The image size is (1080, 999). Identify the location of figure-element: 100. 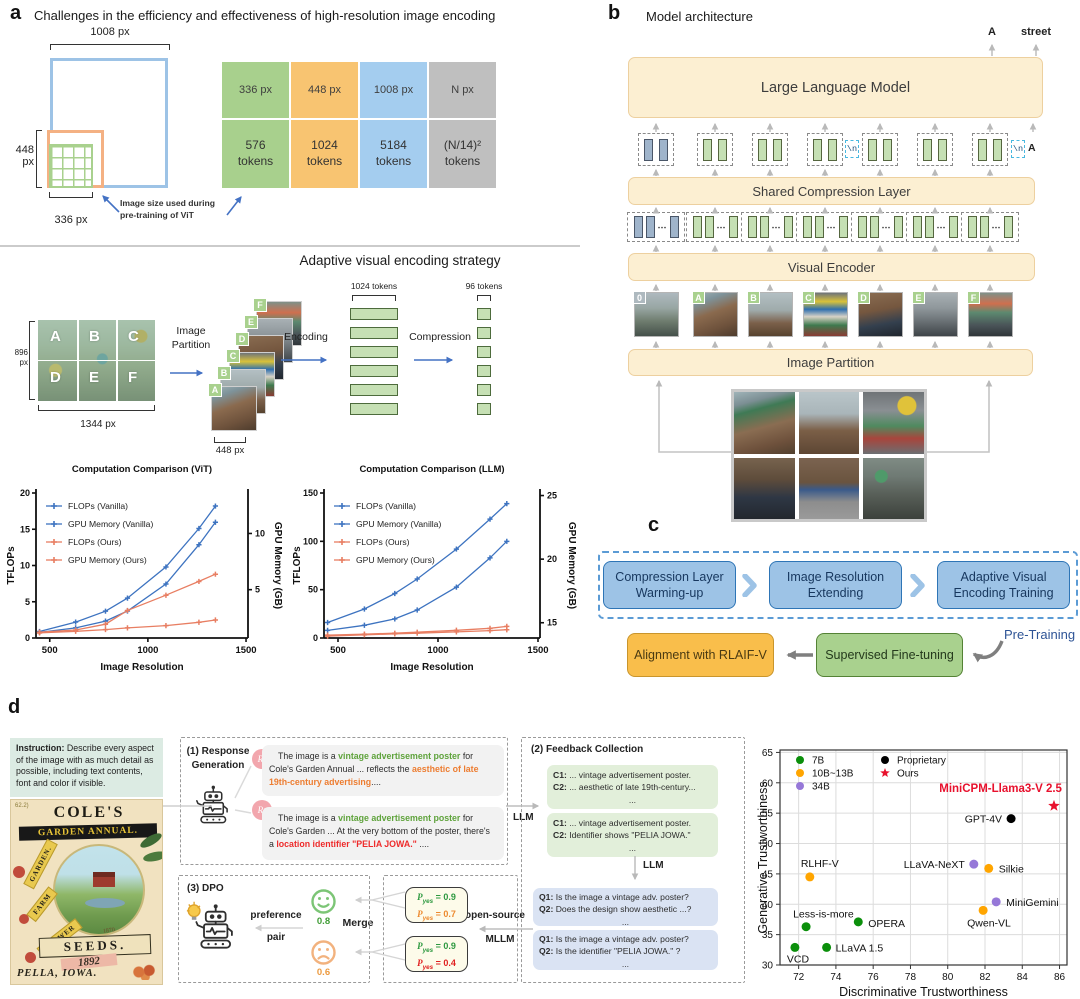
(310, 541).